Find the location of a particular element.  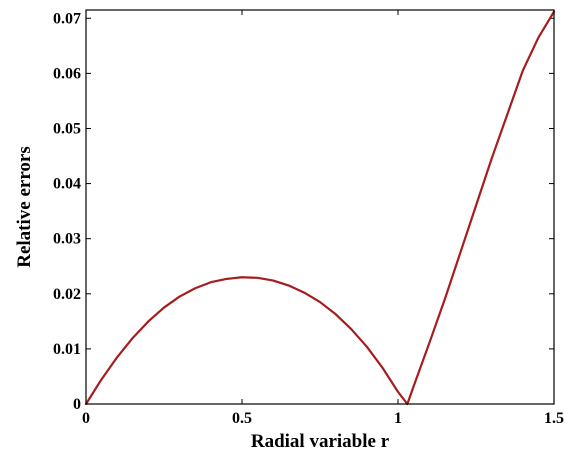

y-tick-label: 0.06 is located at coordinates (67, 73).